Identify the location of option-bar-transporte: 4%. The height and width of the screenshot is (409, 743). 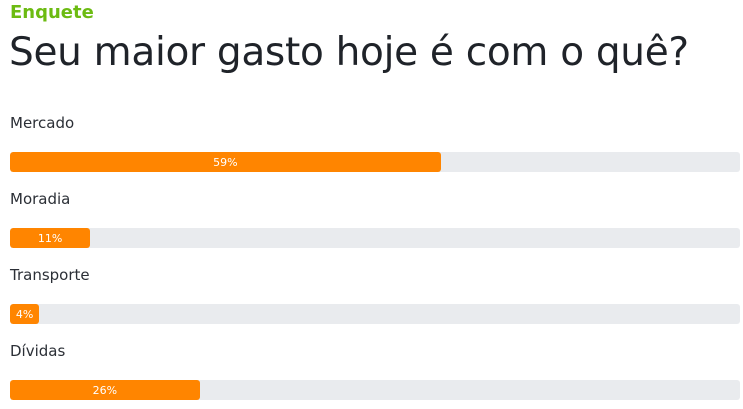
(375, 314).